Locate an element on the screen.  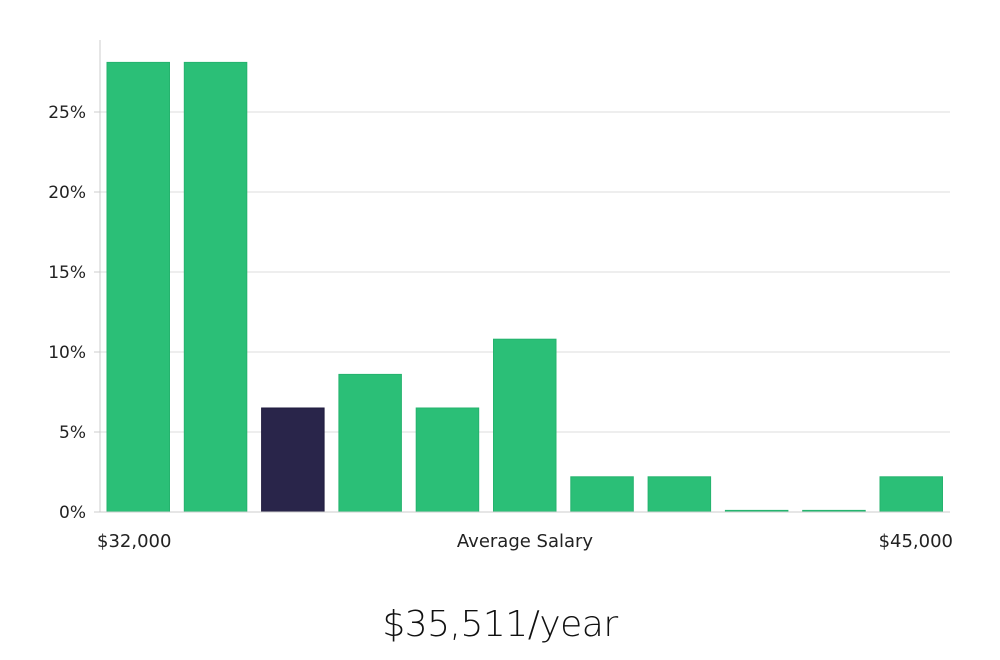
x-max-label: $45,000 is located at coordinates (916, 541).